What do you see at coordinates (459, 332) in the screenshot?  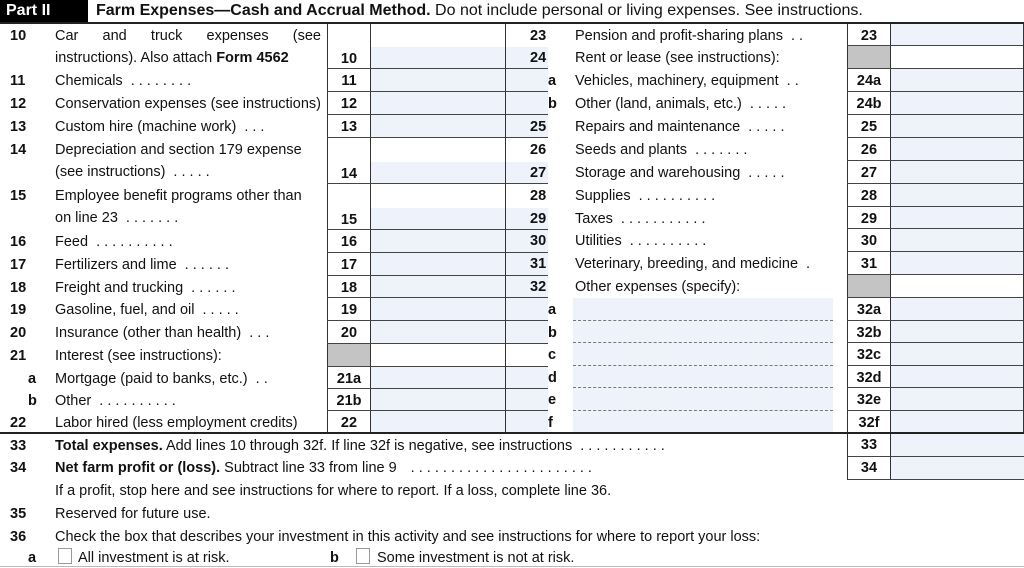 I see `line-20-amount-input` at bounding box center [459, 332].